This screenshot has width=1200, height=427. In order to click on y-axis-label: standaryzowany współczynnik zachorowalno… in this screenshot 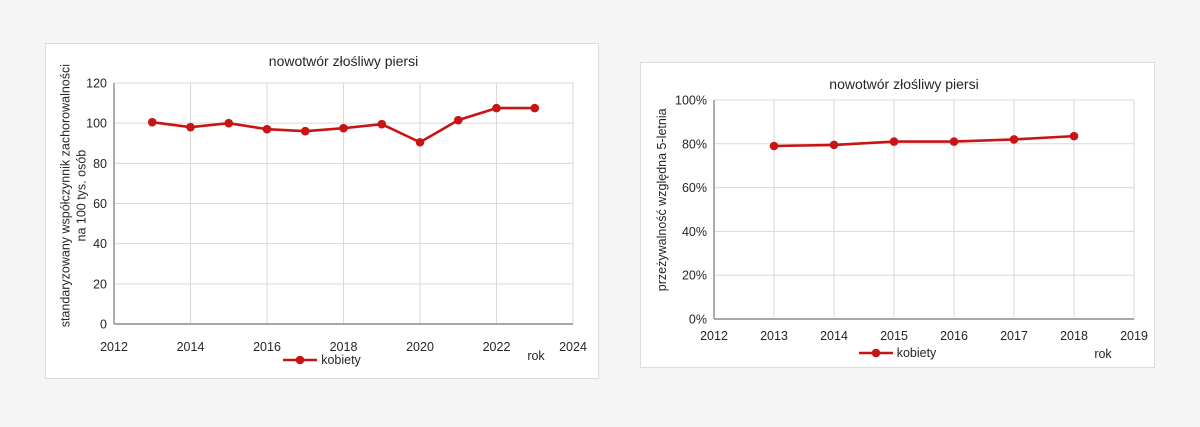, I will do `click(73, 196)`.